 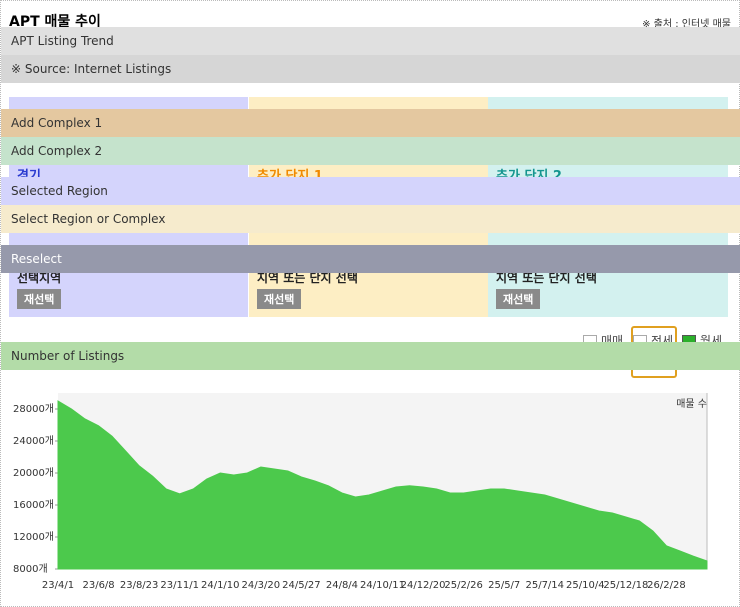 I want to click on x-tick-label: 25/2/26, so click(x=463, y=585).